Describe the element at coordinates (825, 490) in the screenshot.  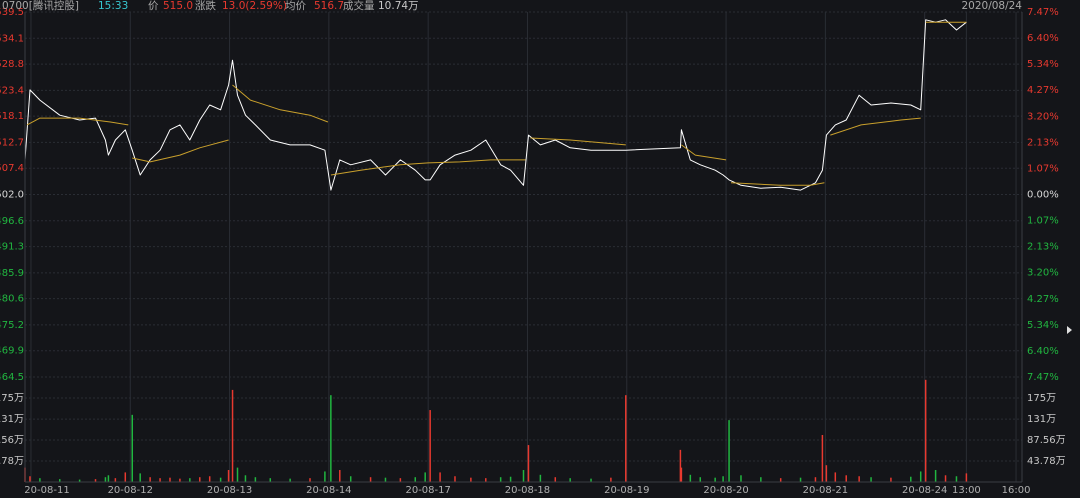
I see `x-tick-label: 20-08-21` at that location.